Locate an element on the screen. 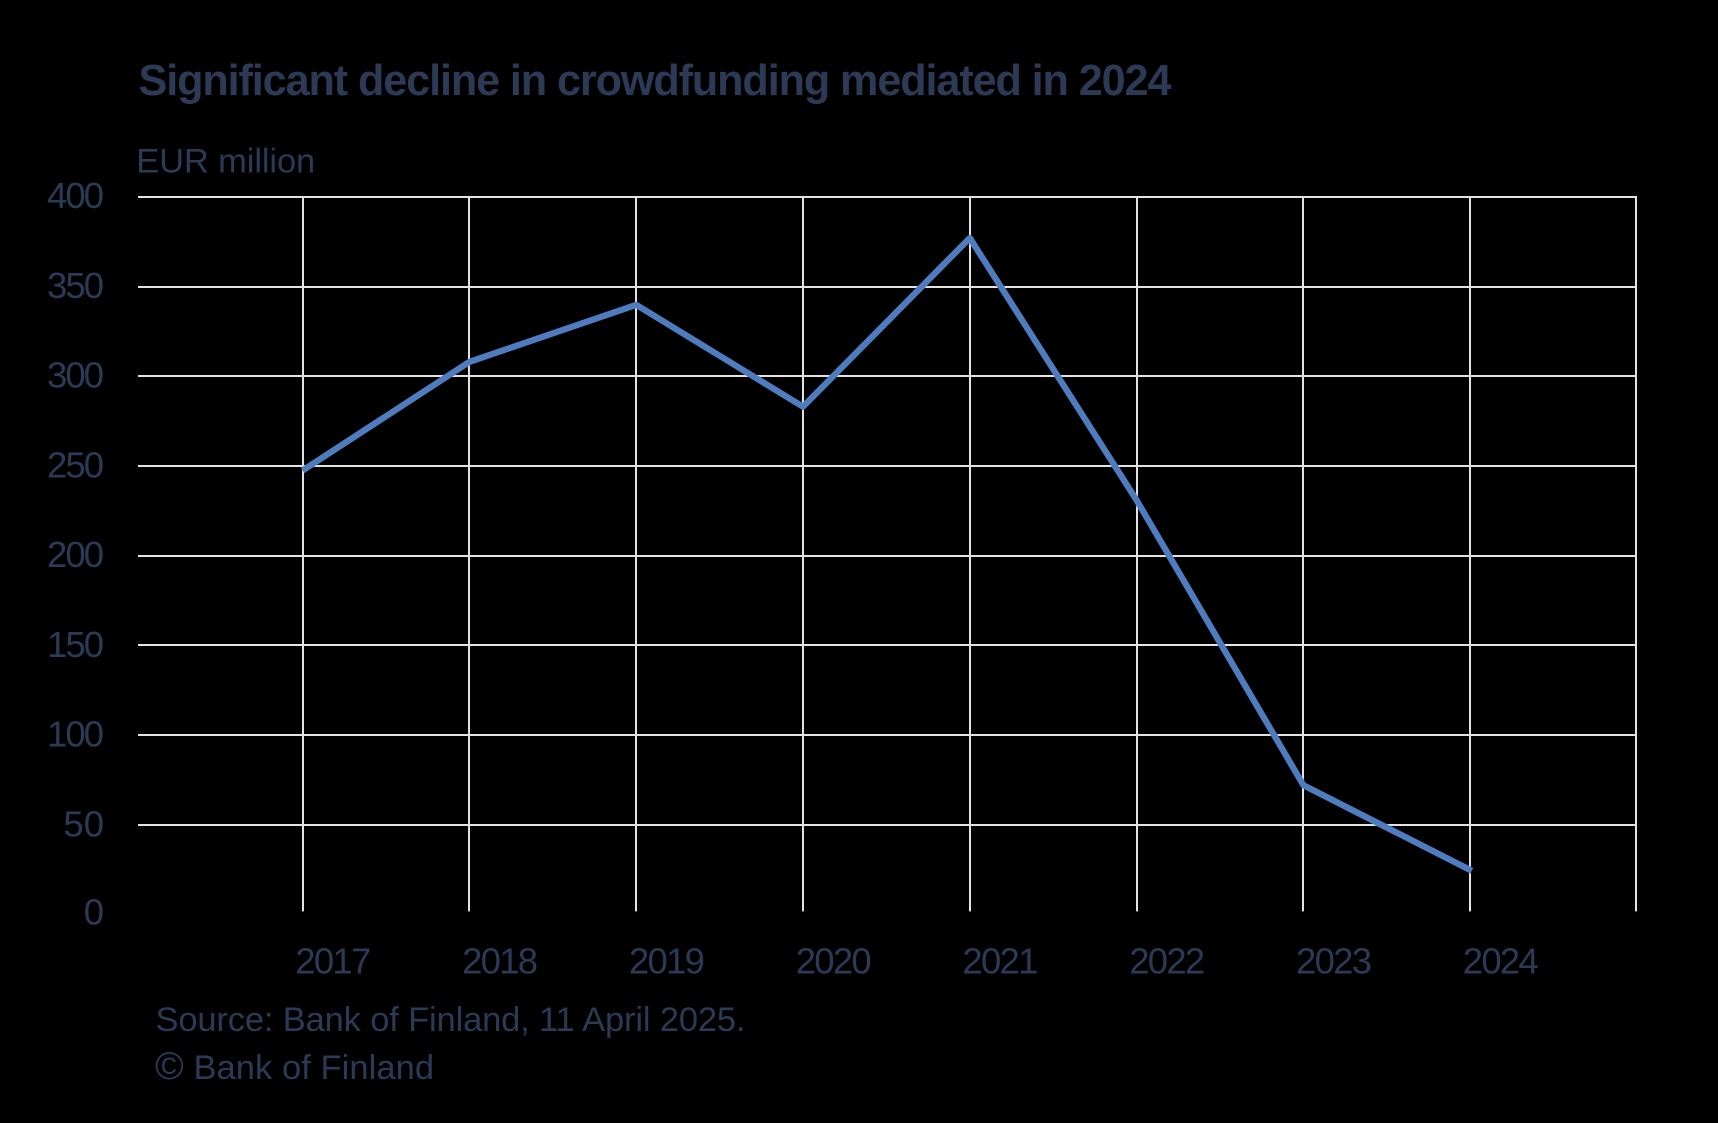 Image resolution: width=1718 pixels, height=1123 pixels. svg-text: 150 is located at coordinates (75, 644).